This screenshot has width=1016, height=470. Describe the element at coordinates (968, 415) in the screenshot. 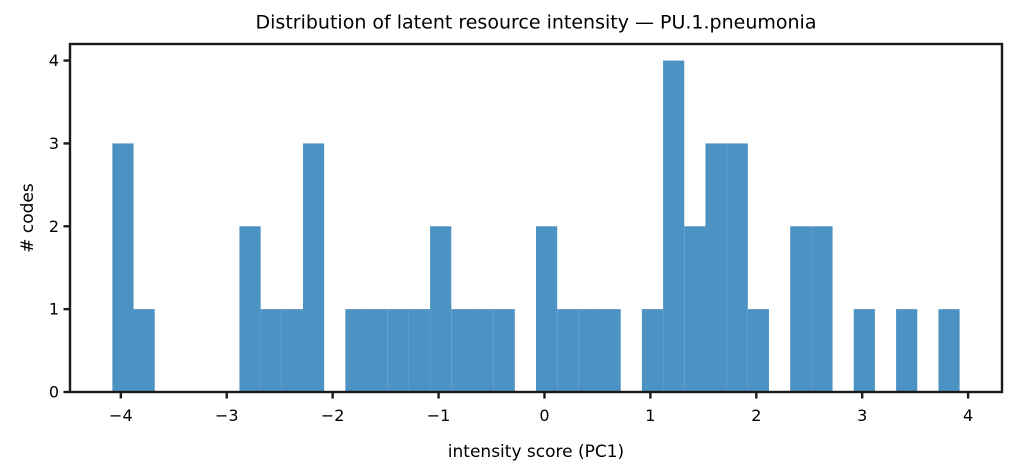

I see `x-tick-label: 4` at that location.